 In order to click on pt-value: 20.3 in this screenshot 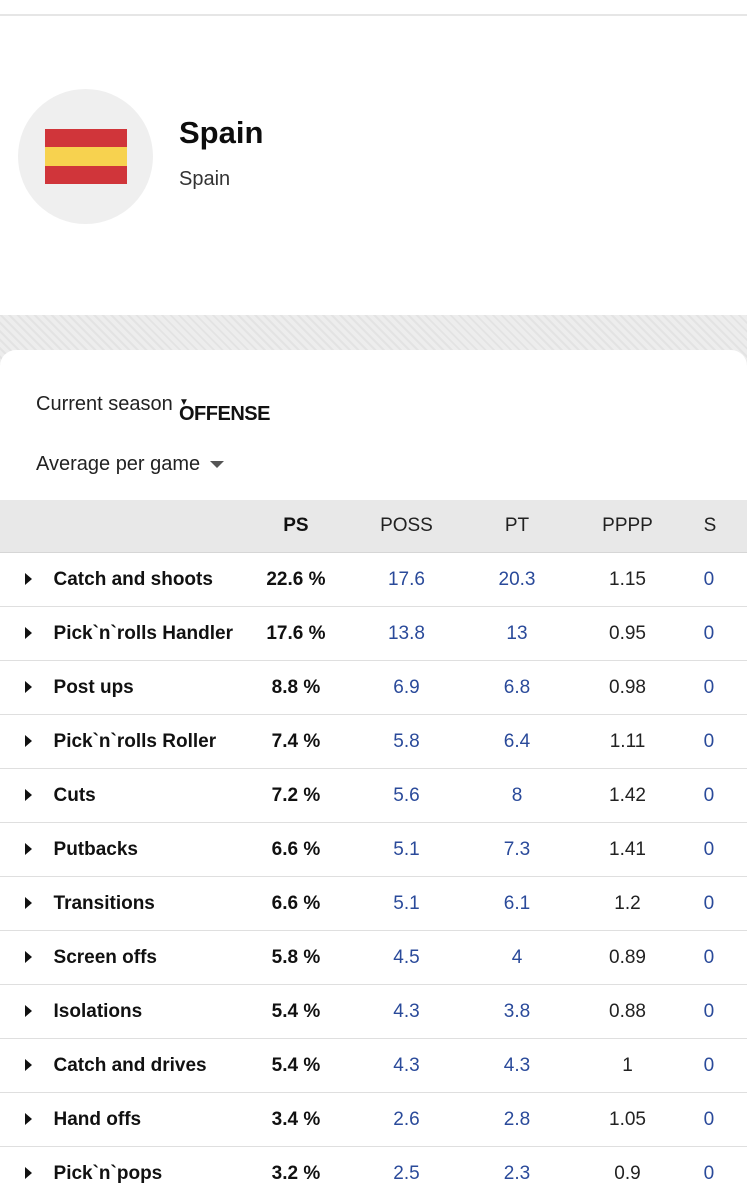, I will do `click(517, 579)`.